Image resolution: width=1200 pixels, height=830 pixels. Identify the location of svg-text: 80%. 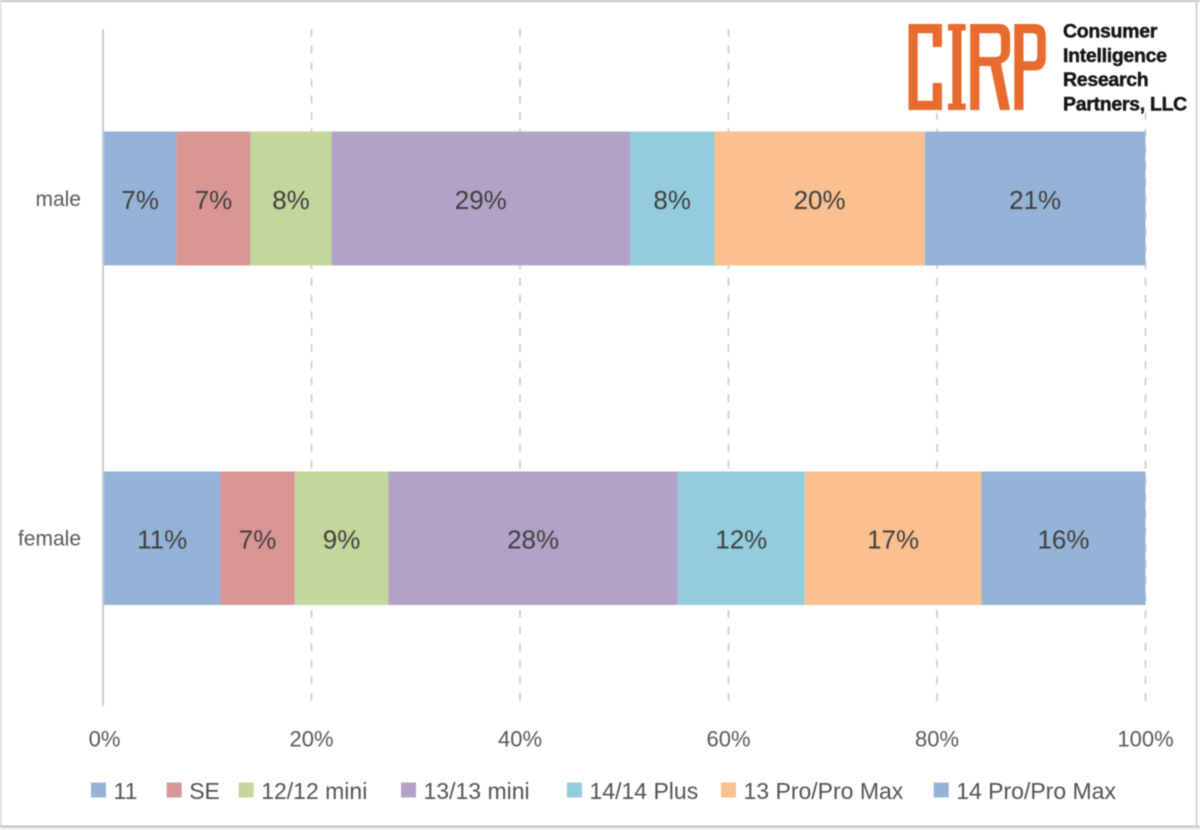
(937, 739).